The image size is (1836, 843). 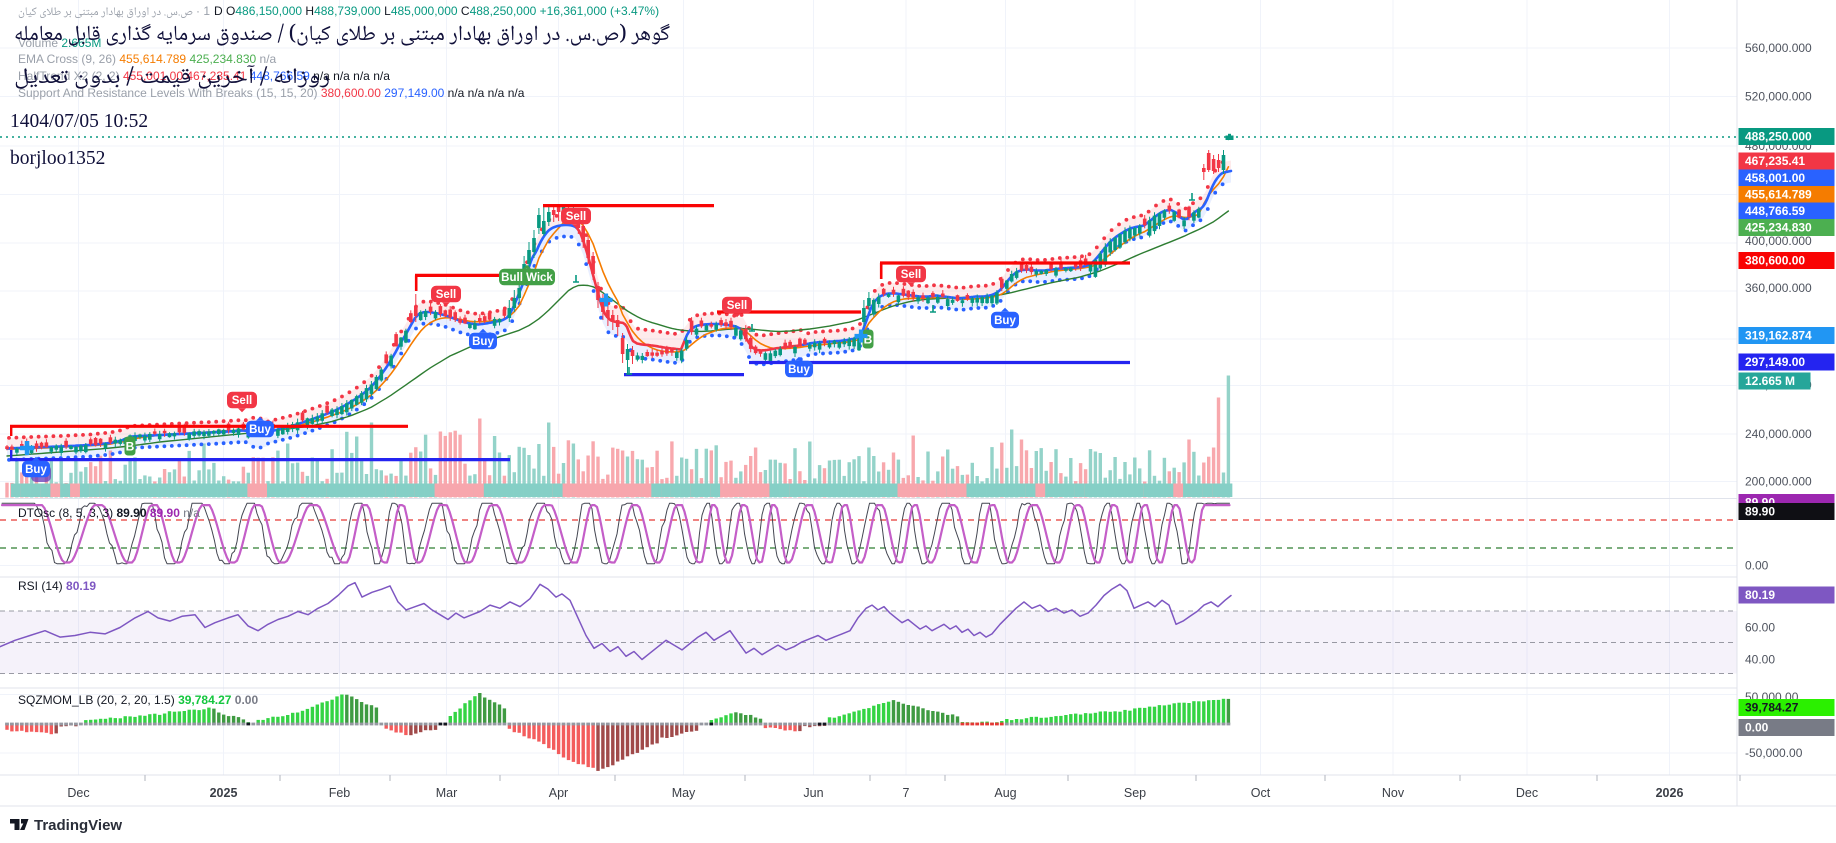 I want to click on svg-text: 458,001.00, so click(x=1775, y=178).